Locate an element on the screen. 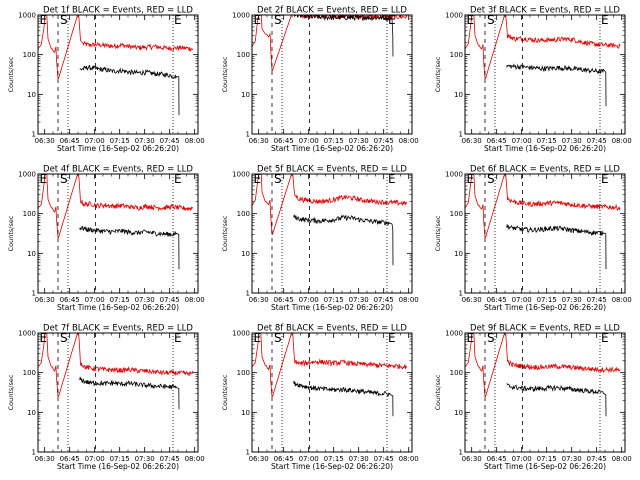  panel-title: Det 8f BLACK = Events, RED = LLD is located at coordinates (332, 329).